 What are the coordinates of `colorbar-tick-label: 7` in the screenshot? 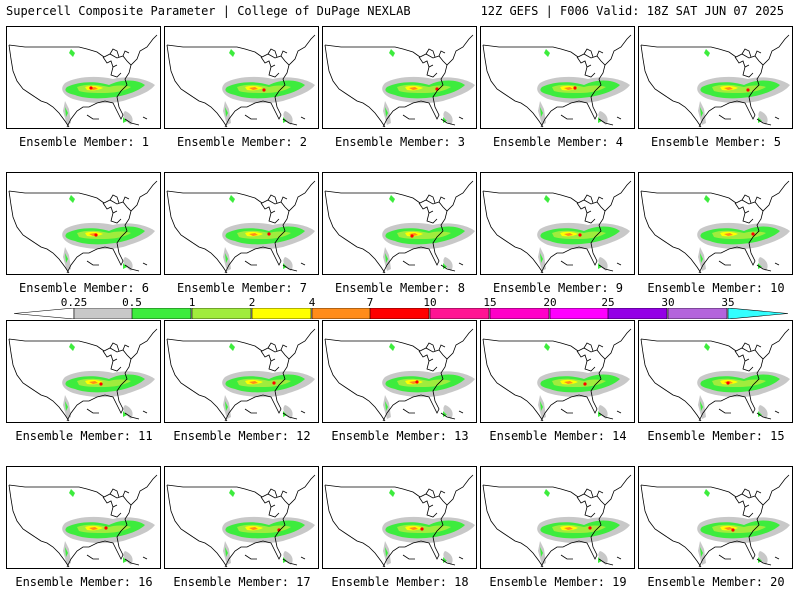 It's located at (370, 302).